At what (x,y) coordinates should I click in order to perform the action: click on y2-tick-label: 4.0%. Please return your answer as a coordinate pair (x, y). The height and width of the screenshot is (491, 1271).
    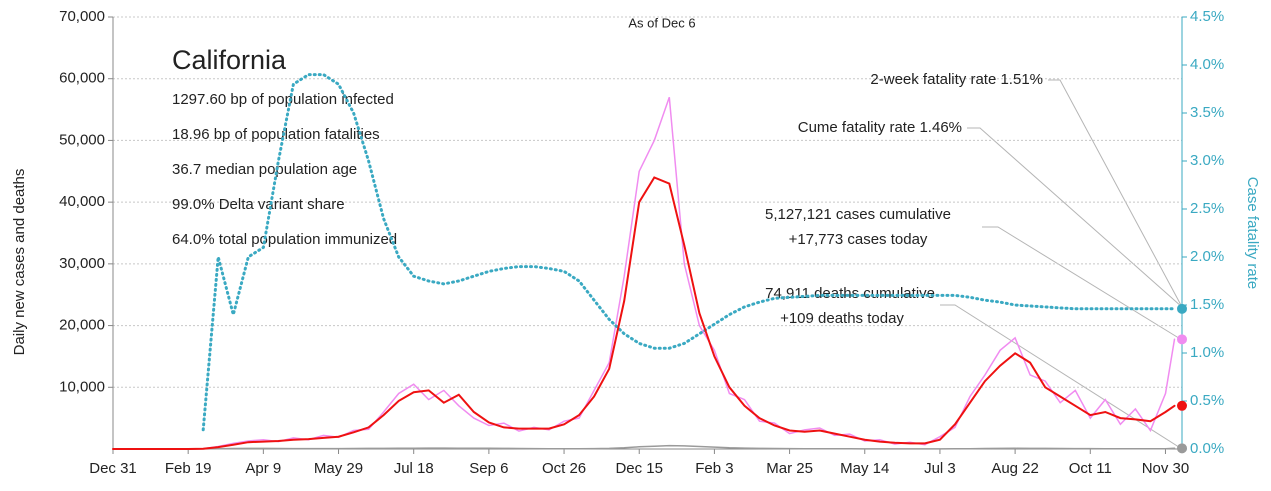
    Looking at the image, I should click on (1207, 64).